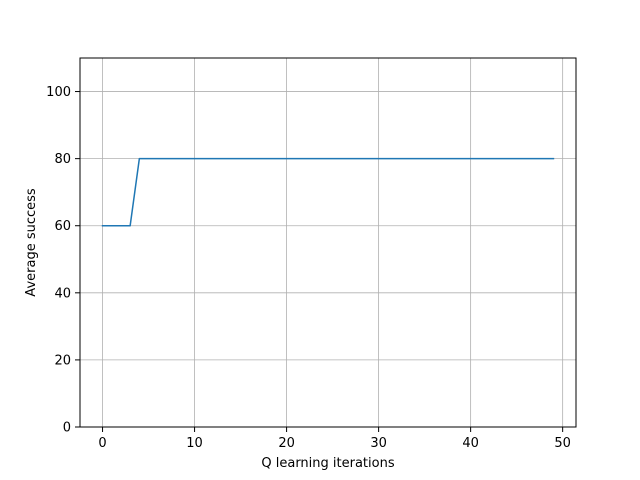 The width and height of the screenshot is (640, 480). What do you see at coordinates (102, 443) in the screenshot?
I see `x-tick-label: 0` at bounding box center [102, 443].